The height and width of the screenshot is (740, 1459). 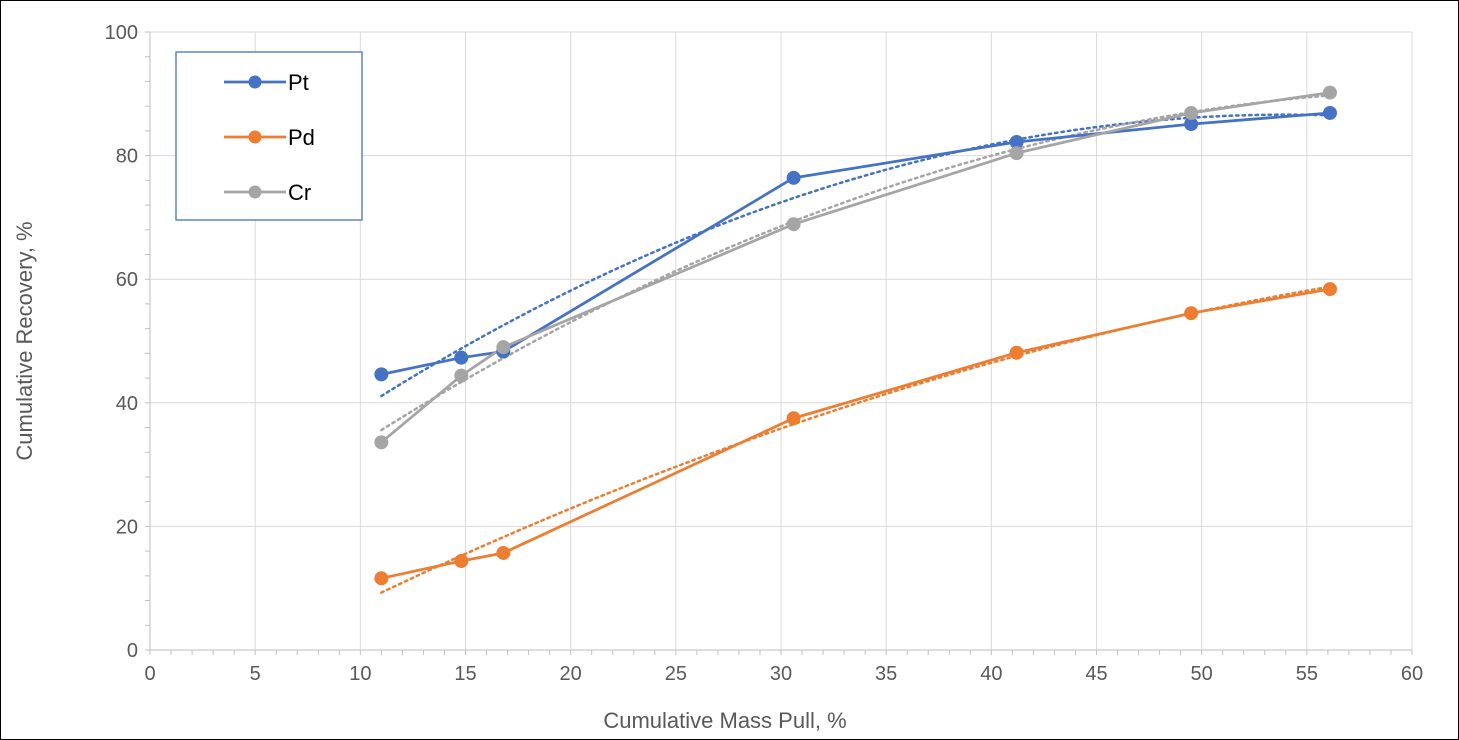 What do you see at coordinates (301, 137) in the screenshot?
I see `legend-label-pd: Pd` at bounding box center [301, 137].